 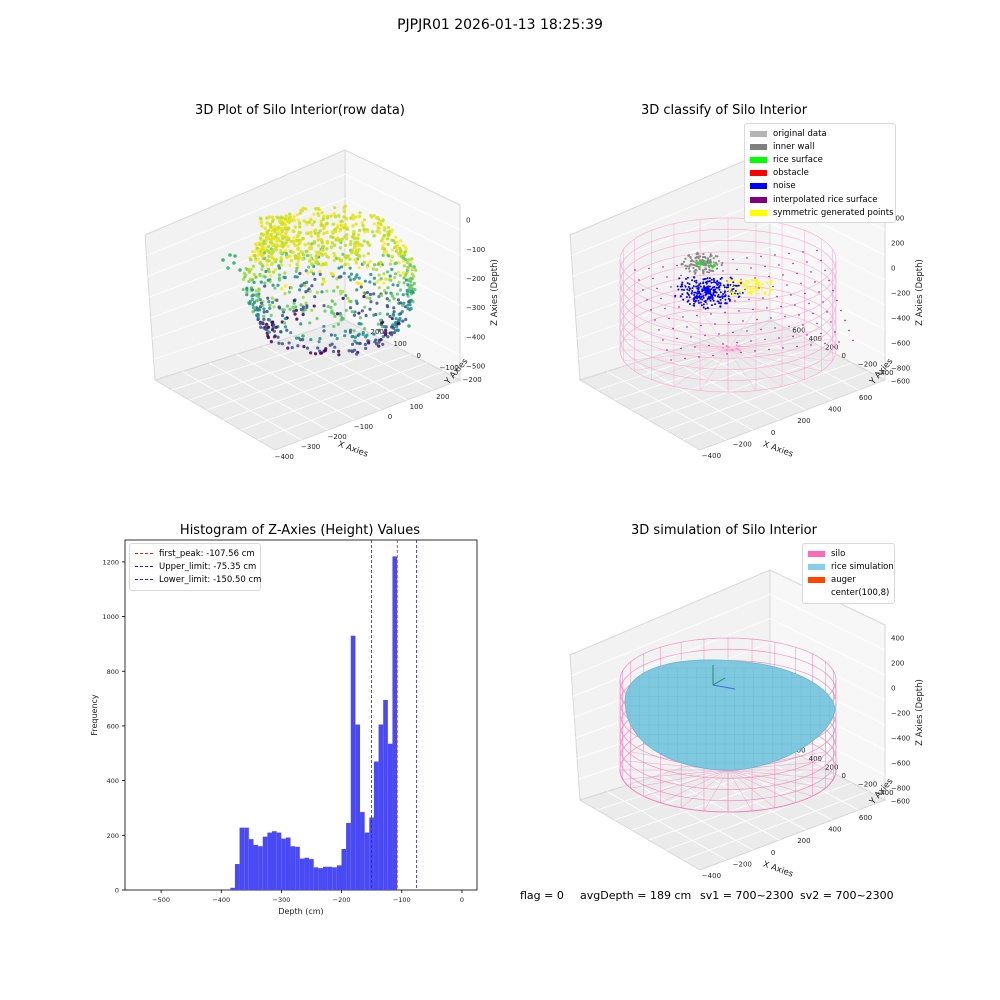 What do you see at coordinates (920, 292) in the screenshot?
I see `classify-z-axis-label: Z Axies (Depth)` at bounding box center [920, 292].